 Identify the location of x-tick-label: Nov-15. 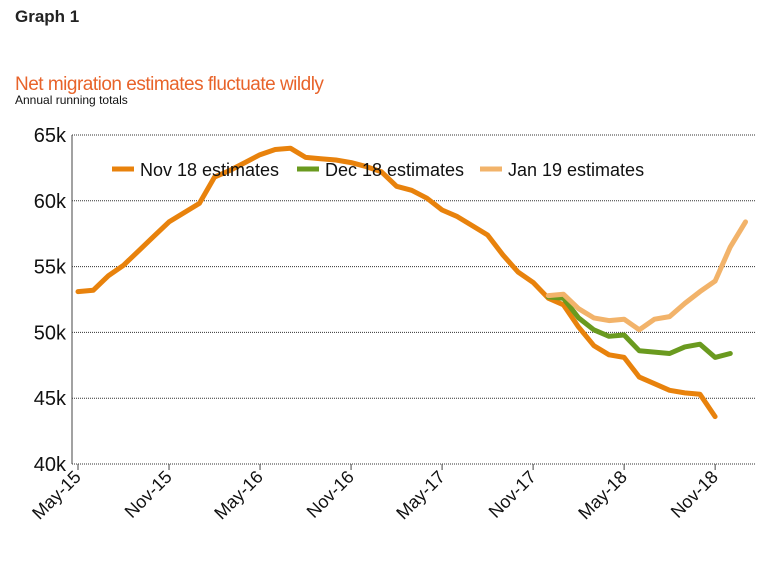
(148, 494).